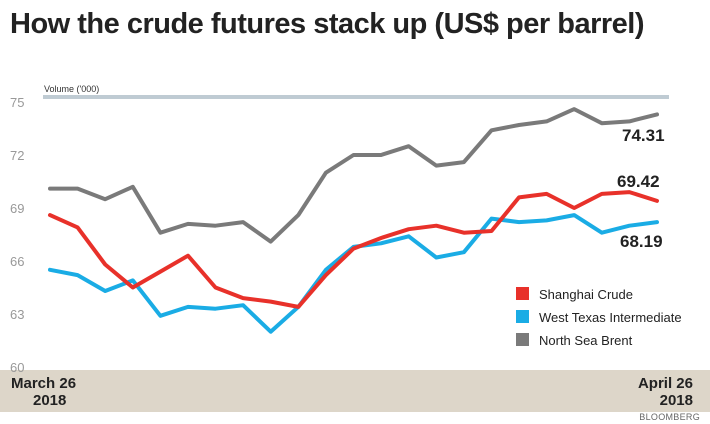  What do you see at coordinates (17, 367) in the screenshot?
I see `y-tick-label: 60` at bounding box center [17, 367].